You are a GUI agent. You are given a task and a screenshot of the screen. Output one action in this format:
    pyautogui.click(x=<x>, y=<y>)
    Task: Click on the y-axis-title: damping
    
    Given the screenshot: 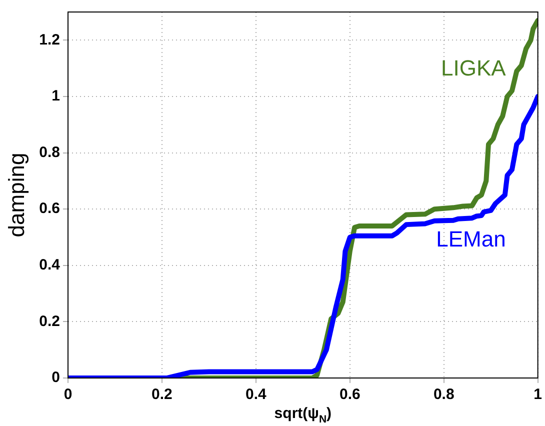 What is the action you would take?
    pyautogui.click(x=16, y=195)
    